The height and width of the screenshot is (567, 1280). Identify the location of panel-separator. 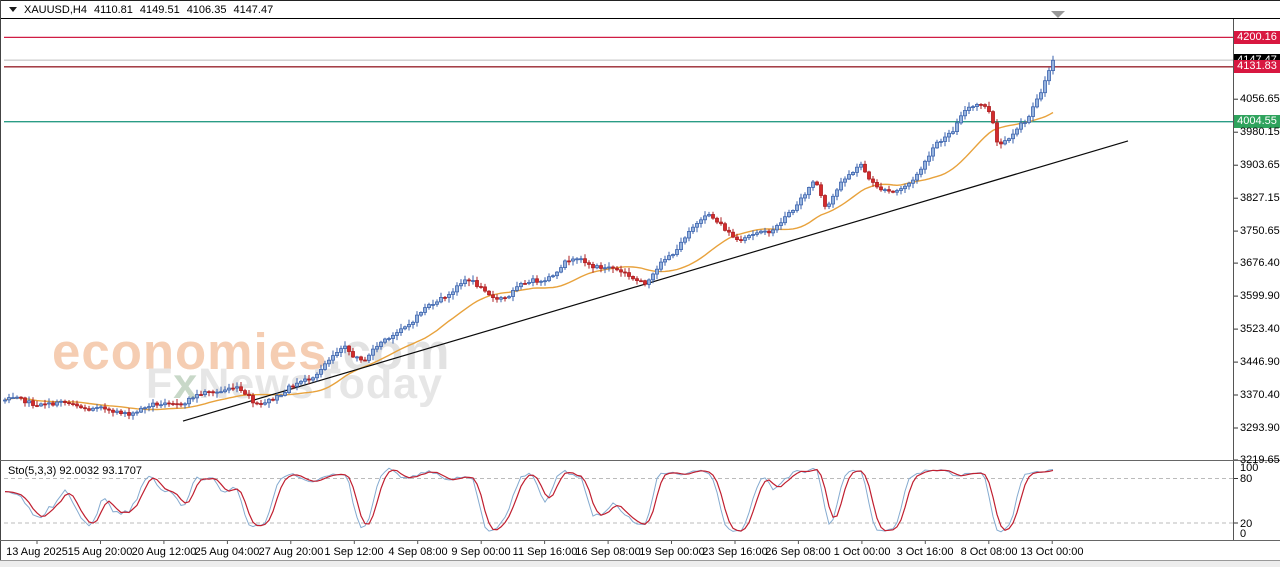
(640, 460).